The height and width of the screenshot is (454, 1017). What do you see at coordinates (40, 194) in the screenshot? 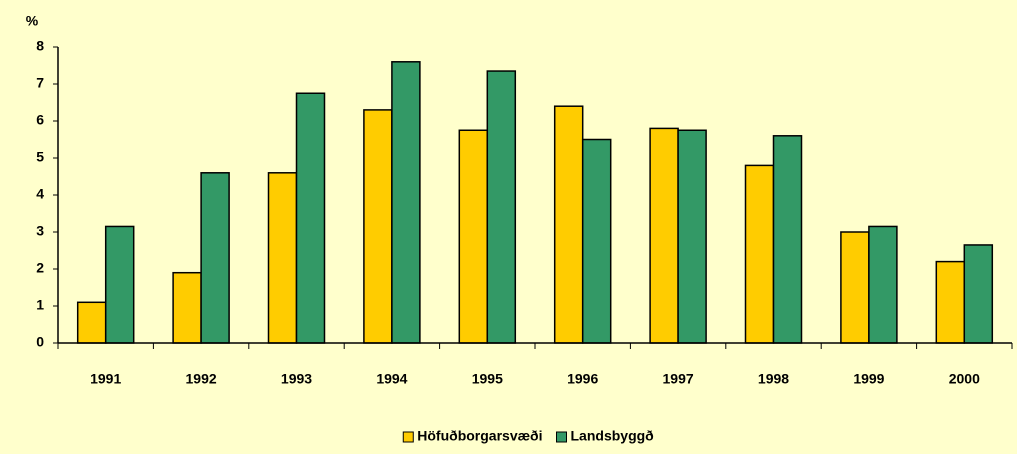
I see `y-tick-label: 4` at bounding box center [40, 194].